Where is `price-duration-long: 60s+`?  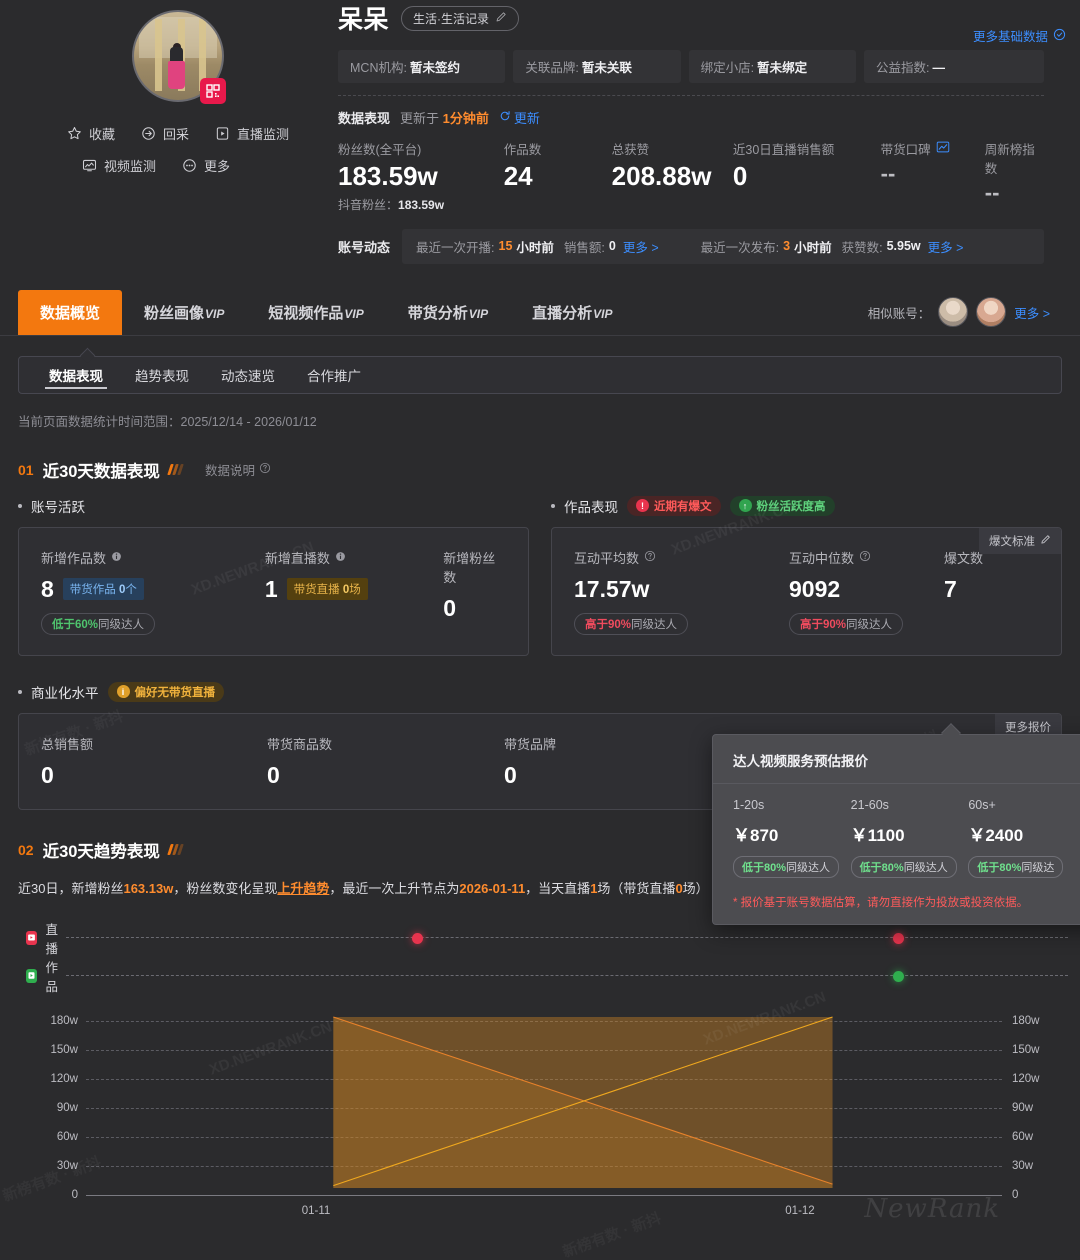
price-duration-long: 60s+ is located at coordinates (982, 805).